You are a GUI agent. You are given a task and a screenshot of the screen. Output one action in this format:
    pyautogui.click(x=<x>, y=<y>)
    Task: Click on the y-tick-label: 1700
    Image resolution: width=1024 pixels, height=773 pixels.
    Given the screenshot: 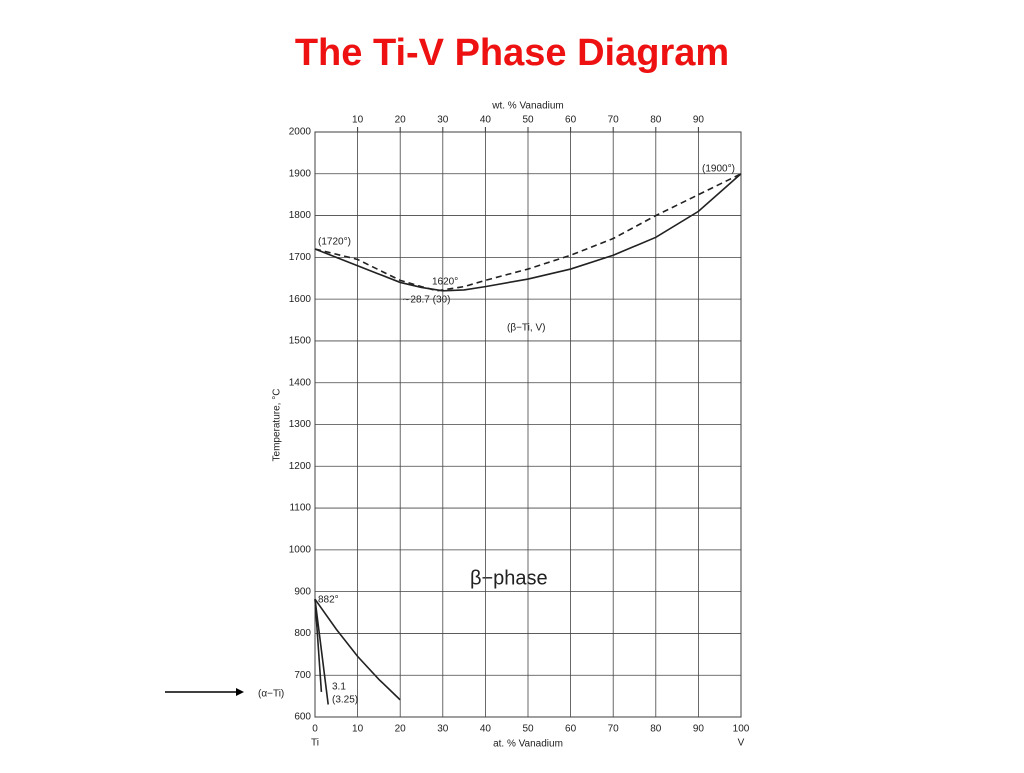 What is the action you would take?
    pyautogui.click(x=300, y=257)
    